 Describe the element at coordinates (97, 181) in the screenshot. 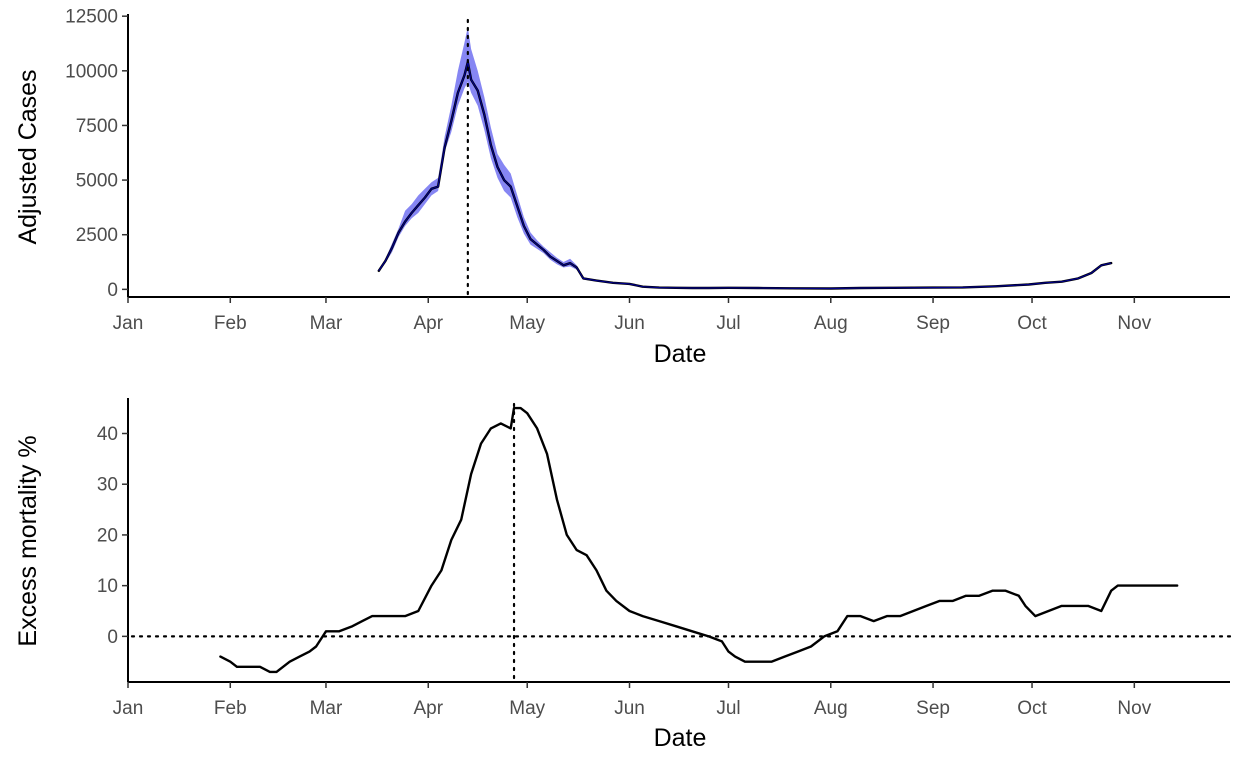

I see `y-tick-label: 5000` at that location.